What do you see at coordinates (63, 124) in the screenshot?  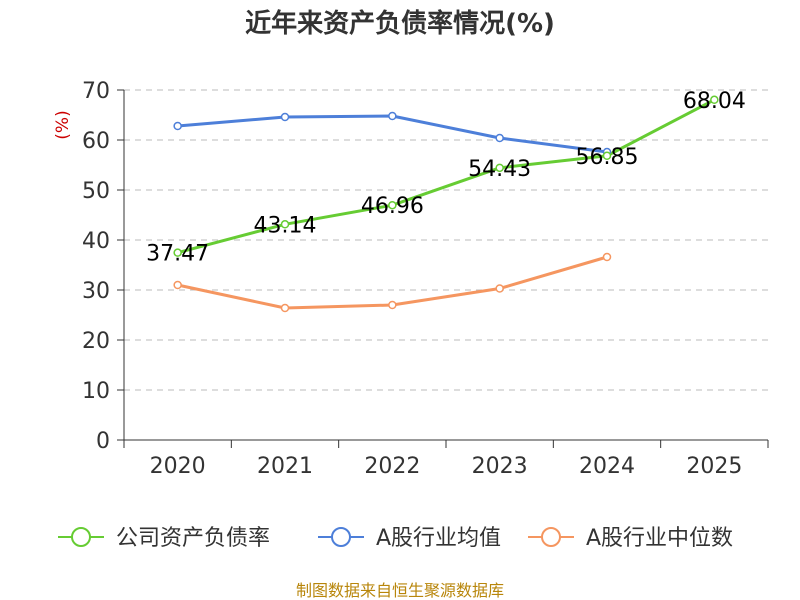 I see `y-axis-label: (%)` at bounding box center [63, 124].